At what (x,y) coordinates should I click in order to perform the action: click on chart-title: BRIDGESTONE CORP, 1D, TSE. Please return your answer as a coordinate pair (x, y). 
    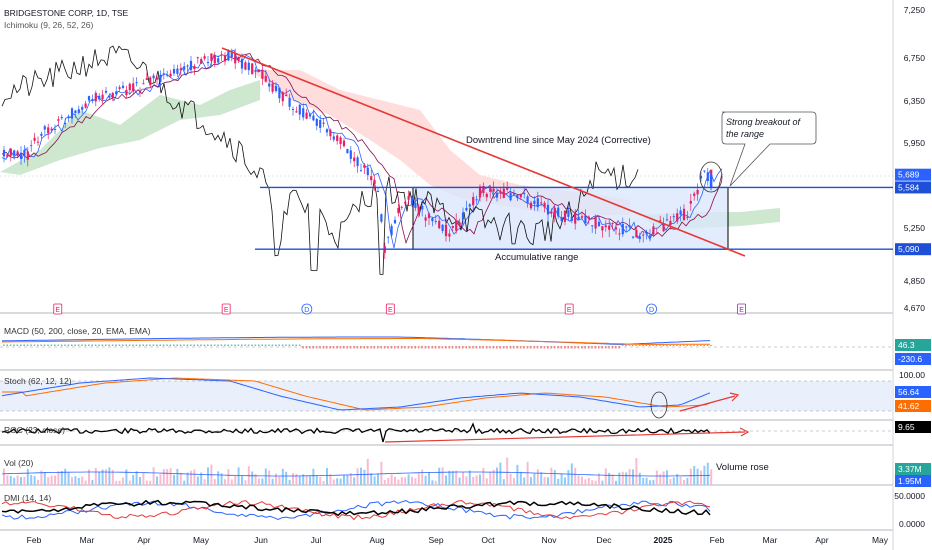
    Looking at the image, I should click on (66, 13).